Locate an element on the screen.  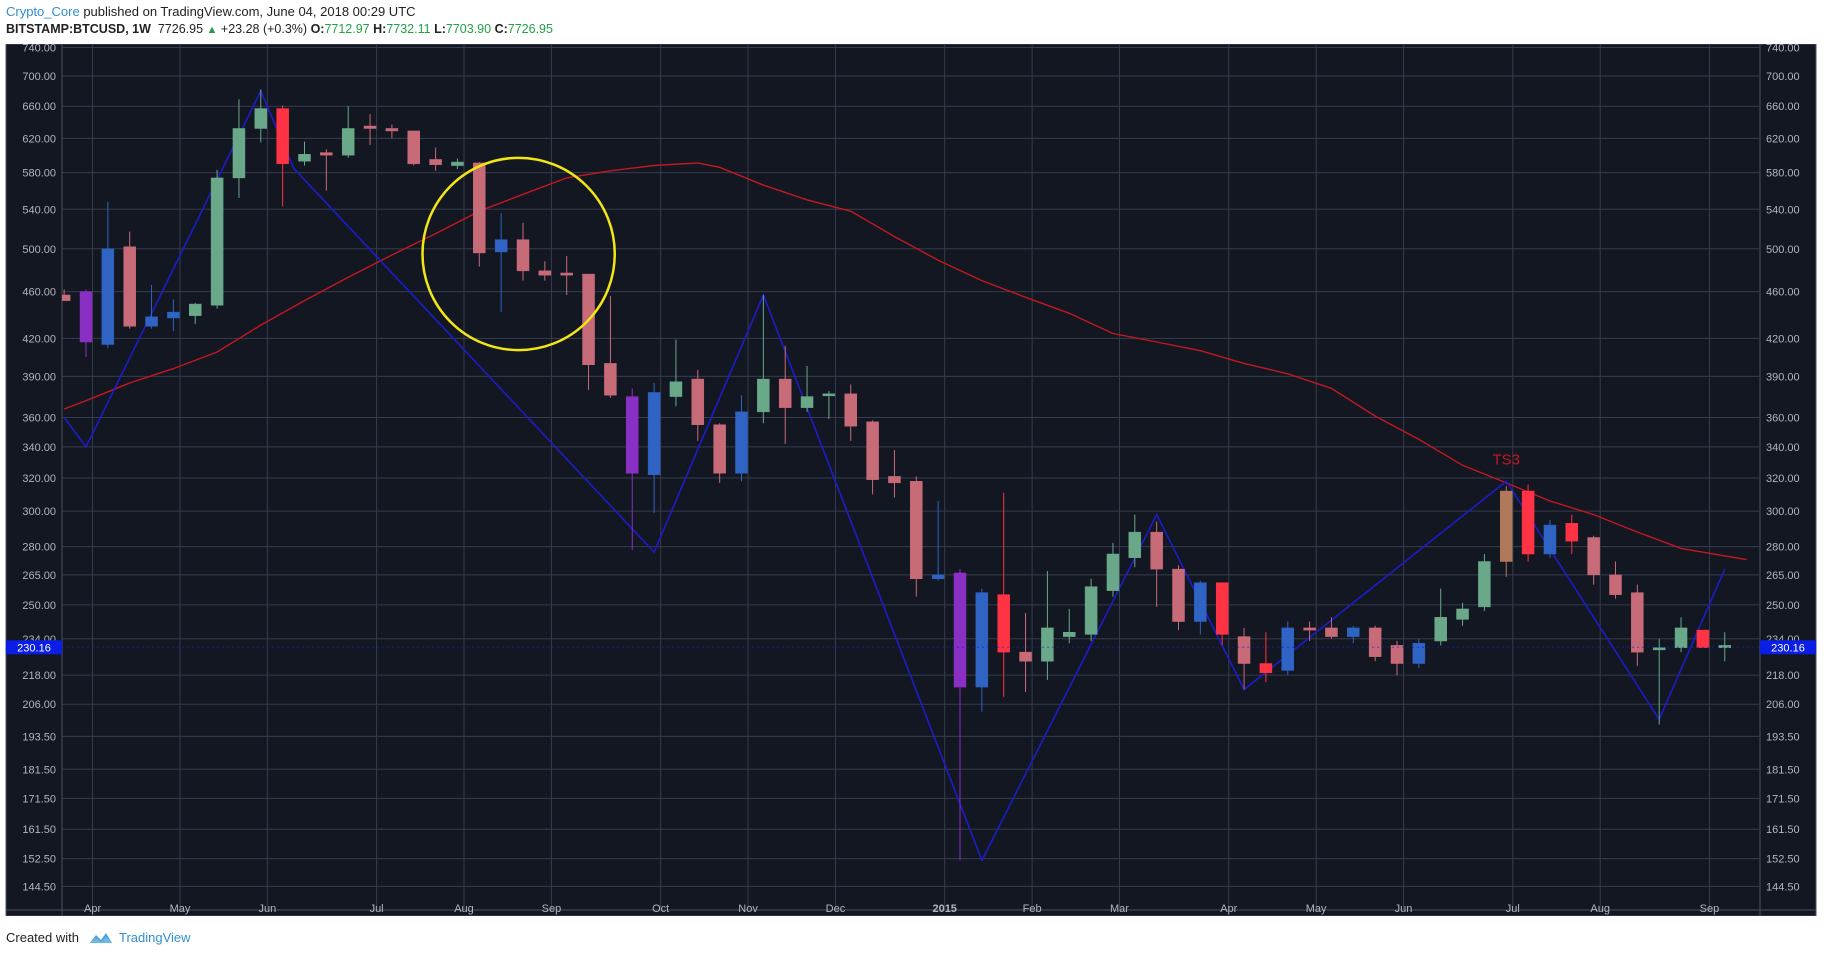
author-link: Crypto_Core is located at coordinates (43, 11).